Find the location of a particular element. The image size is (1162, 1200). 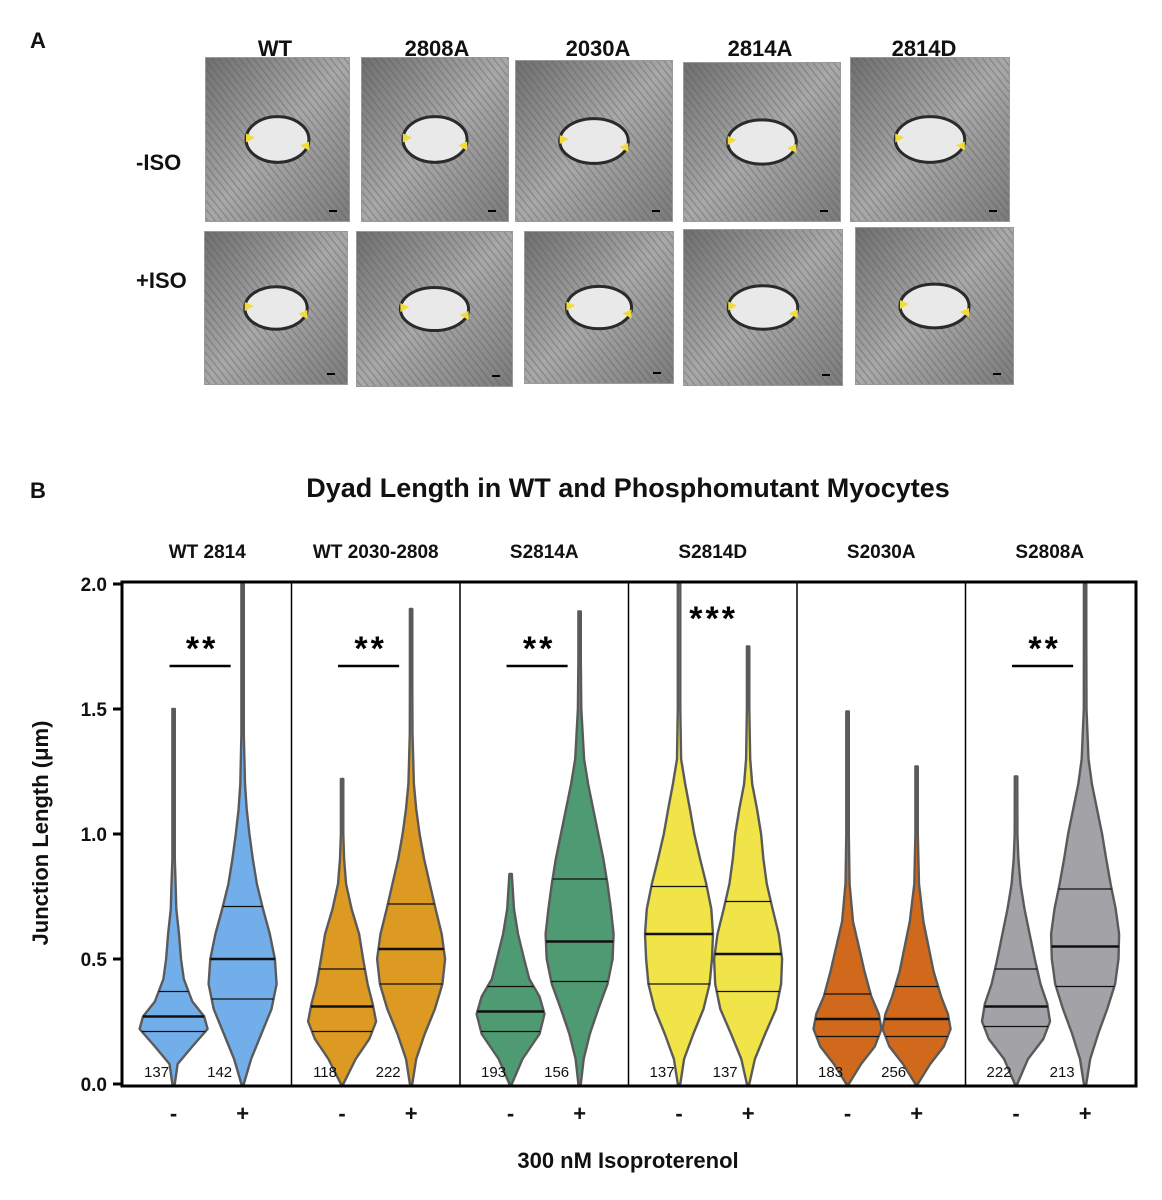

row-label-plus-iso: +ISO is located at coordinates (161, 280).